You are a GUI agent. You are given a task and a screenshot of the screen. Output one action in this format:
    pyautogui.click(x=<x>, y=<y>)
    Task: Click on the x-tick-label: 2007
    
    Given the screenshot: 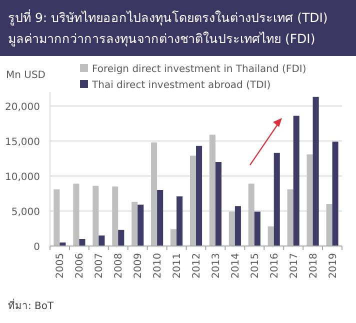 What is the action you would take?
    pyautogui.click(x=100, y=265)
    